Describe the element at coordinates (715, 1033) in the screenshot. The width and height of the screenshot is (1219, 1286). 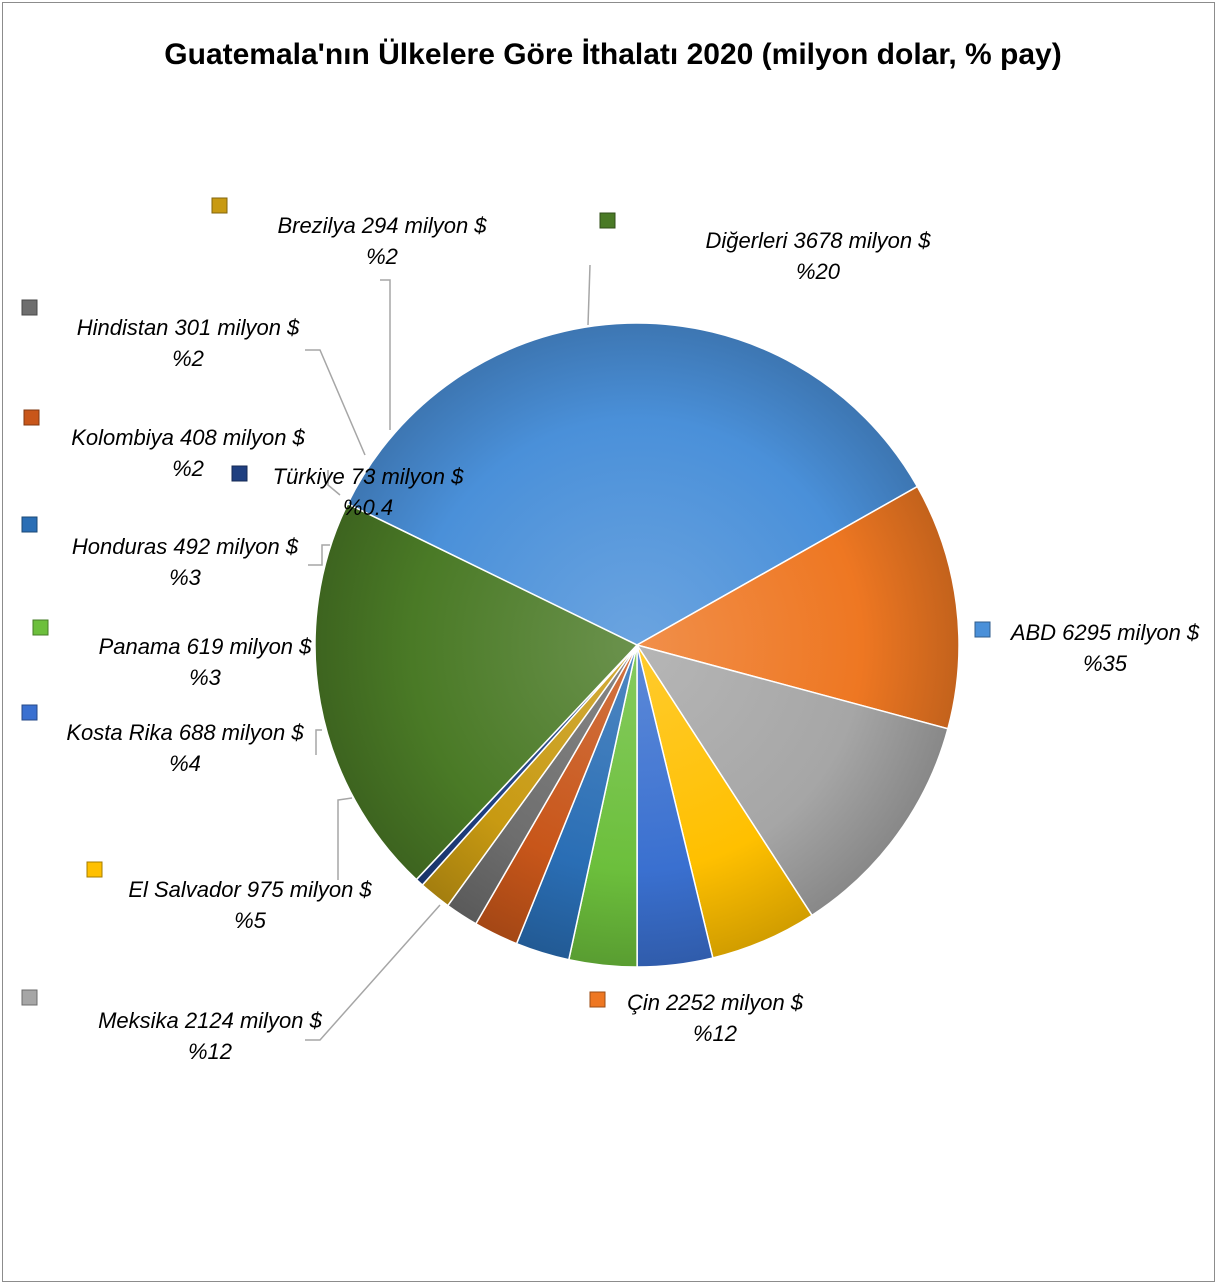
I see `data-label-percent-cin: %12` at that location.